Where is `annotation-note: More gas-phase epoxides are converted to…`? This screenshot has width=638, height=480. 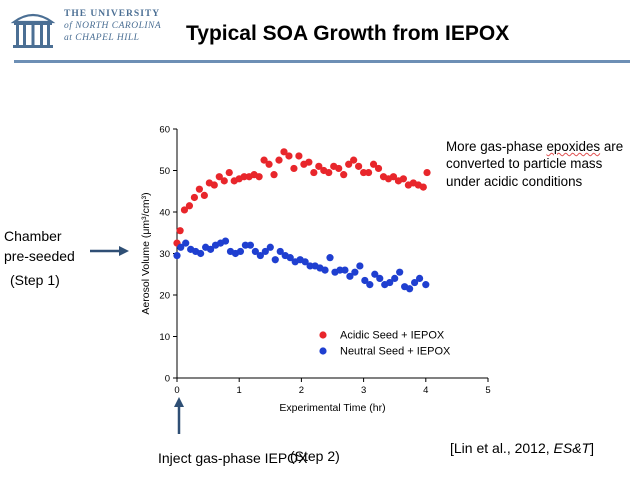
annotation-note: More gas-phase epoxides are converted to… is located at coordinates (536, 164).